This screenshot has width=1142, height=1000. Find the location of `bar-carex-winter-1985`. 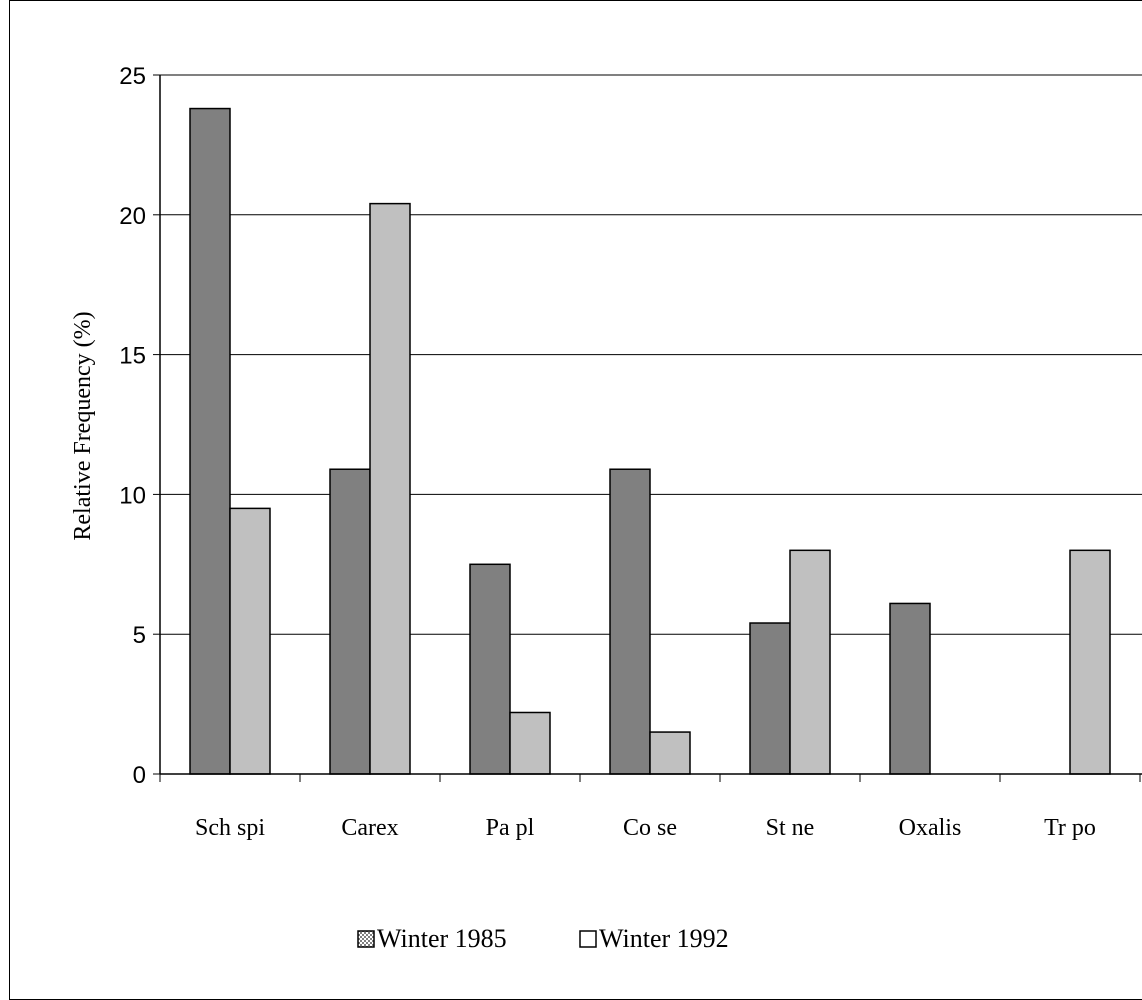

bar-carex-winter-1985 is located at coordinates (350, 621).